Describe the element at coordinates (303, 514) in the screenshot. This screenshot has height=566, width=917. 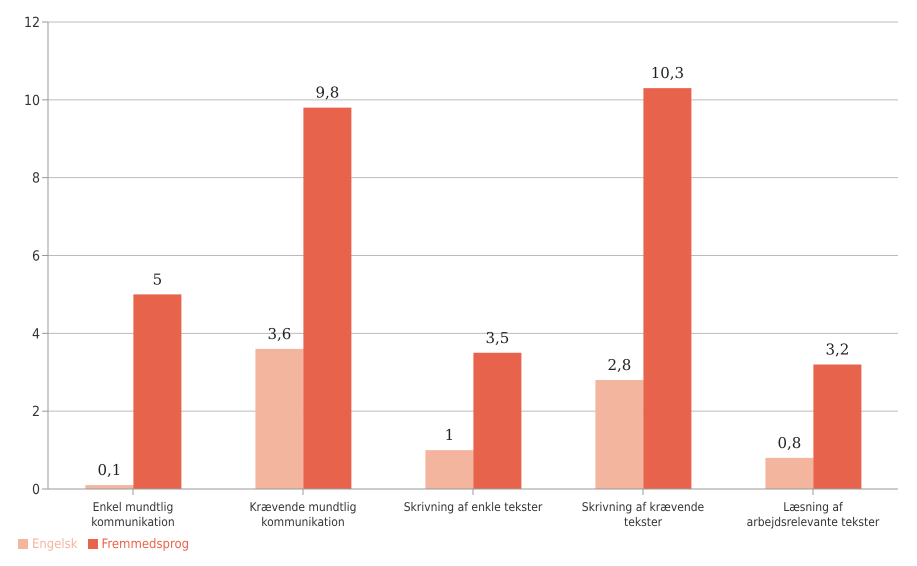
I see `x-tick-label: Krævende mundtlig kommunikation` at that location.